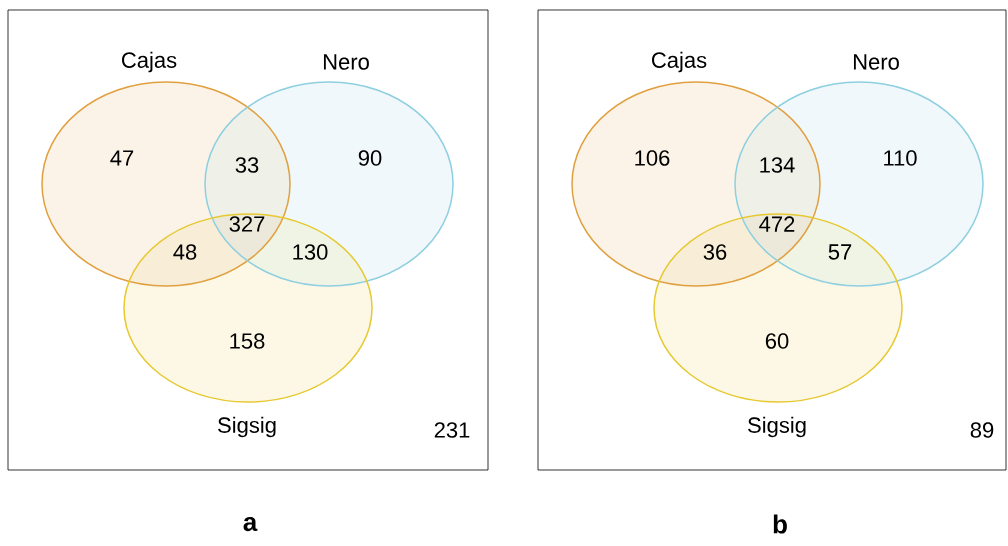 The width and height of the screenshot is (1008, 546). I want to click on data-label: 134, so click(777, 165).